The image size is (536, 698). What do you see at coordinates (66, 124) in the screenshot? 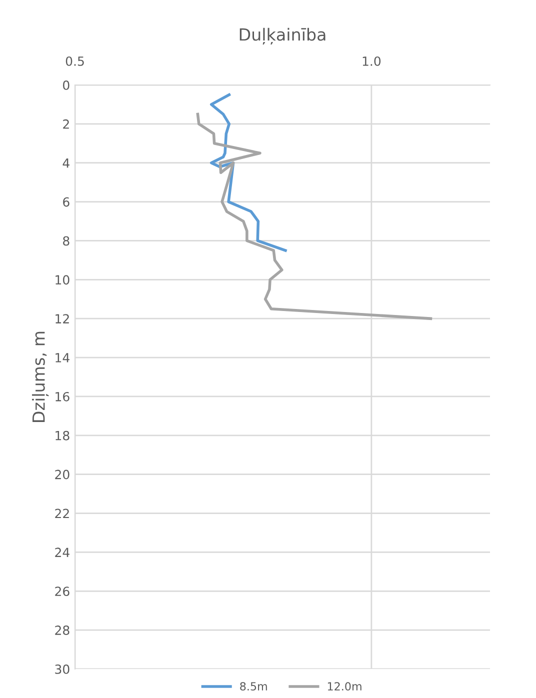
I see `y-tick-label: 2` at bounding box center [66, 124].